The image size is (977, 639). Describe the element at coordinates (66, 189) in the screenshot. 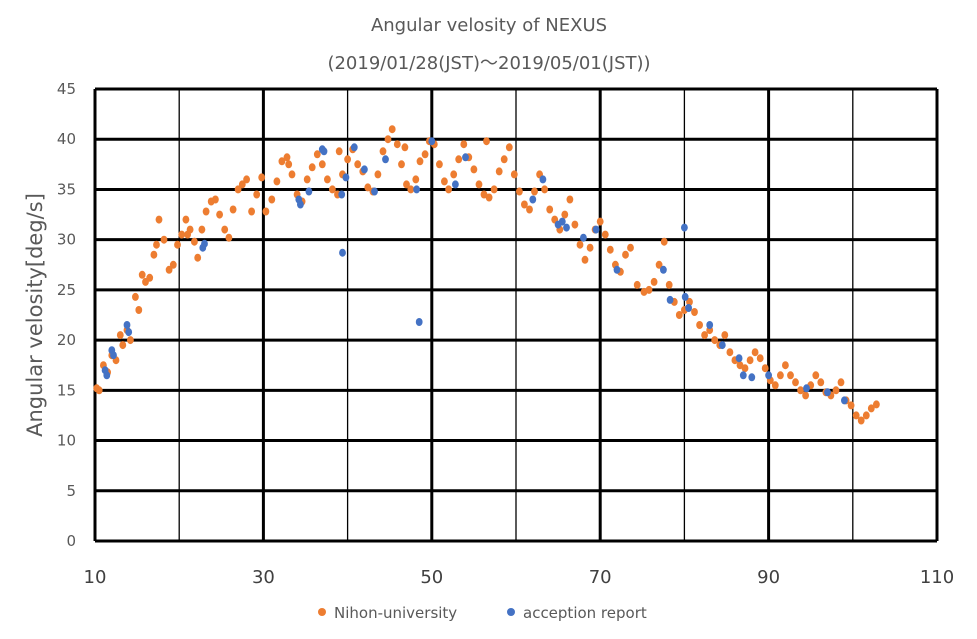

I see `y-tick-label: 35` at that location.